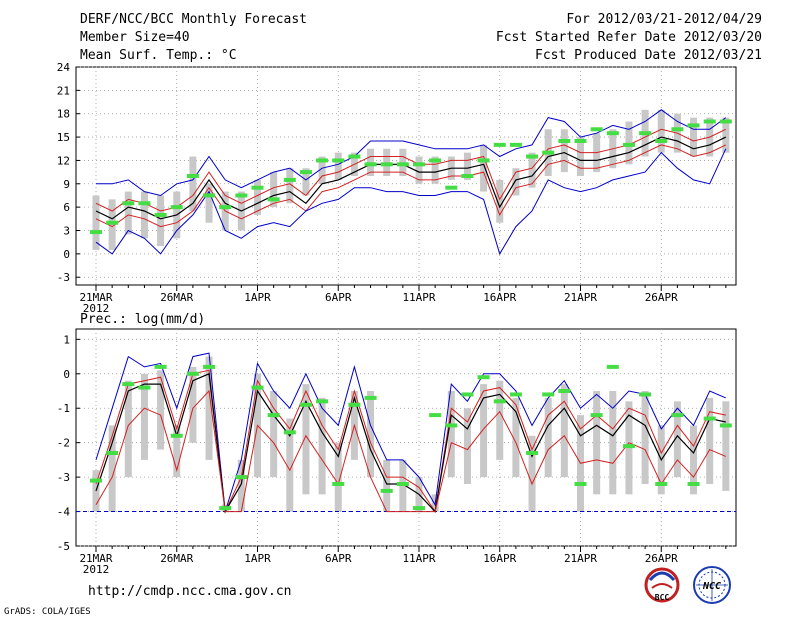 The height and width of the screenshot is (622, 800). Describe the element at coordinates (712, 585) in the screenshot. I see `ncc-logo: NCC` at that location.